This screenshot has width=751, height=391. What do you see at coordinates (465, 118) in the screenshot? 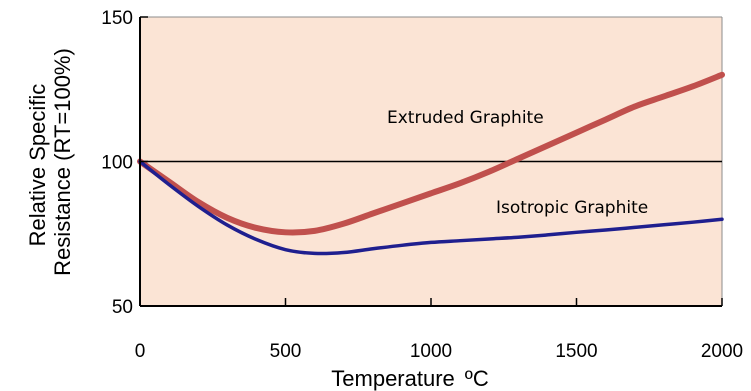
I see `series-label-extruded: Extruded Graphite` at bounding box center [465, 118].